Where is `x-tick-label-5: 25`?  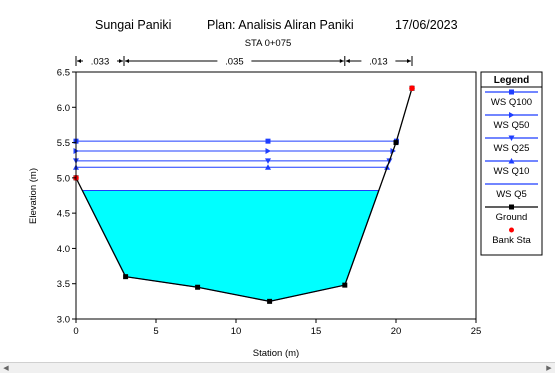
x-tick-label-5: 25 is located at coordinates (476, 331).